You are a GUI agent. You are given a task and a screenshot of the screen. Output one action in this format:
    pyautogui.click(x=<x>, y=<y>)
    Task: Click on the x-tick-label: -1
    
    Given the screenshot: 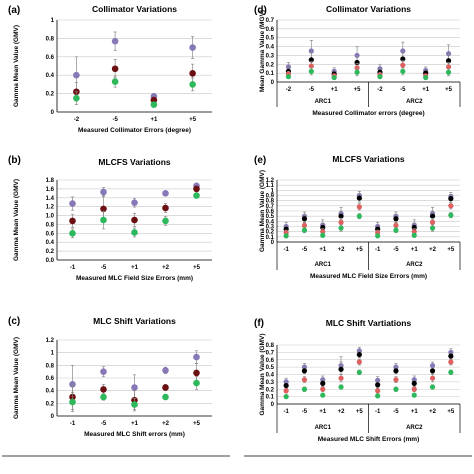 What is the action you would take?
    pyautogui.click(x=73, y=268)
    